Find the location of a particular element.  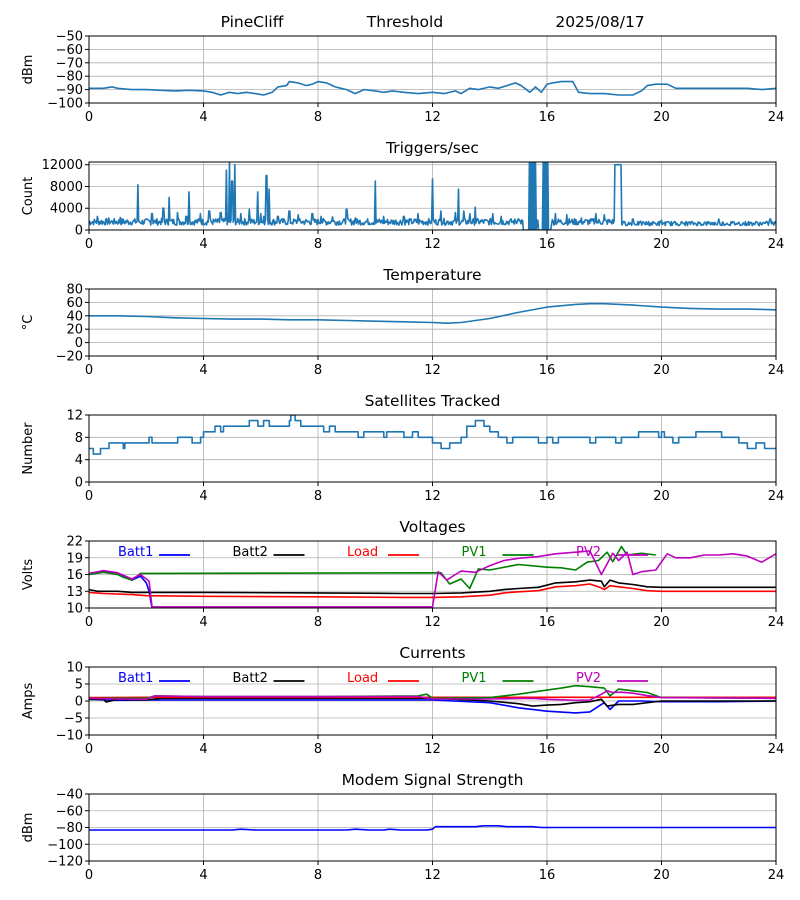

panel-title: Satellites Tracked is located at coordinates (433, 401).